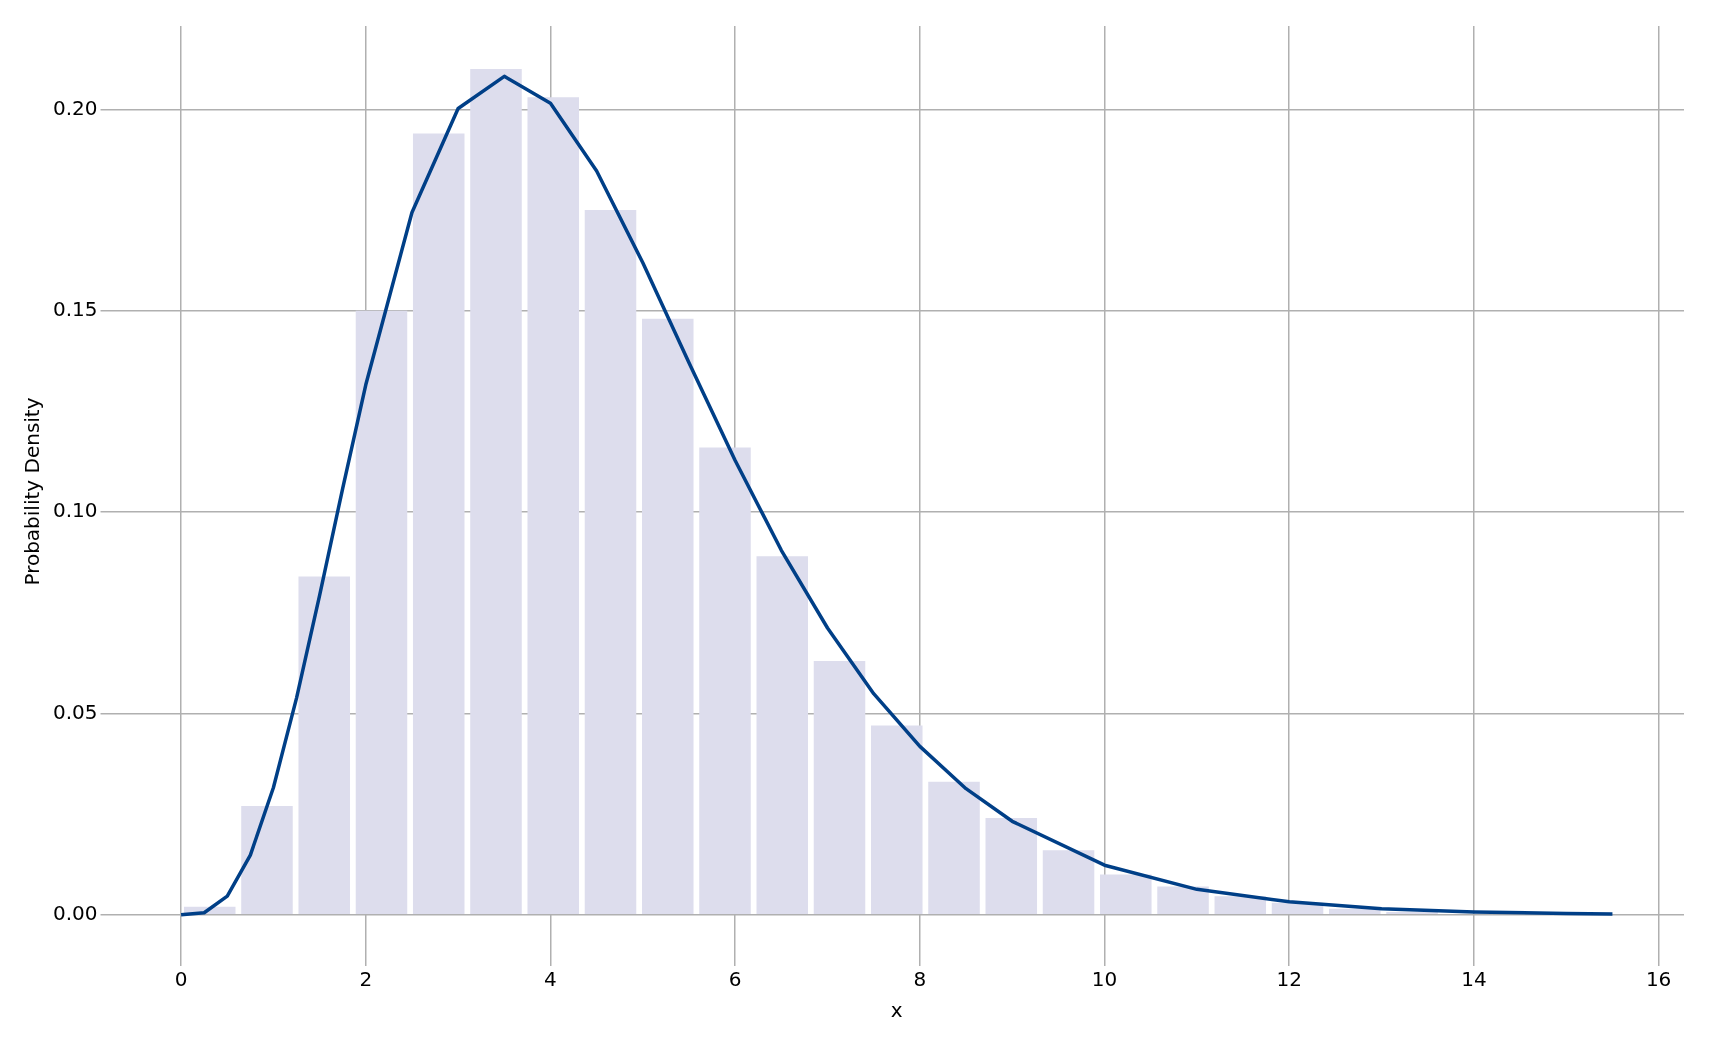  Describe the element at coordinates (920, 979) in the screenshot. I see `x-tick-label: 8` at that location.